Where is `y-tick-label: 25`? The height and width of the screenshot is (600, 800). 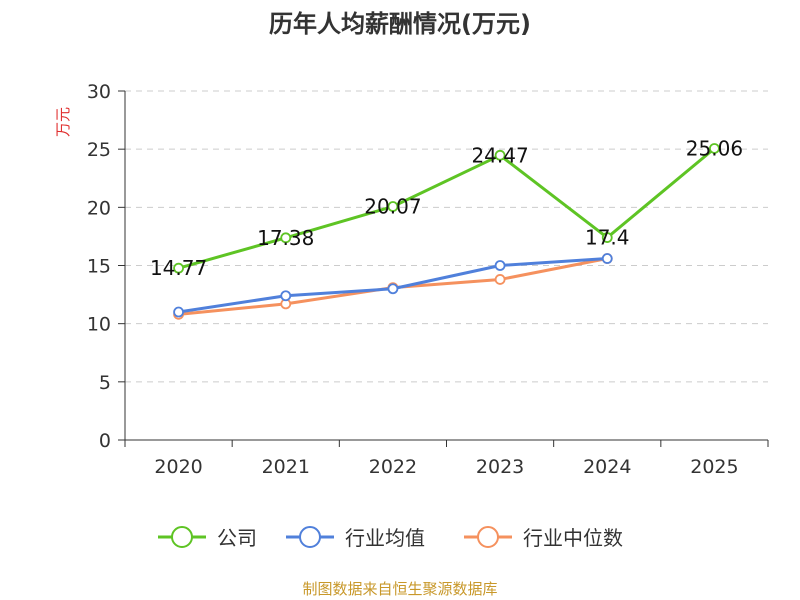 y-tick-label: 25 is located at coordinates (99, 150).